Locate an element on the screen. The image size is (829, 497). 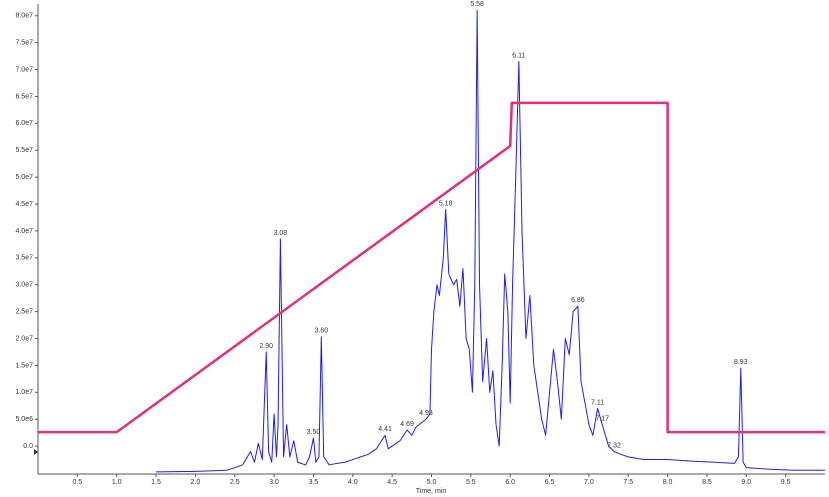
x-tick-label: 5.5 is located at coordinates (471, 482).